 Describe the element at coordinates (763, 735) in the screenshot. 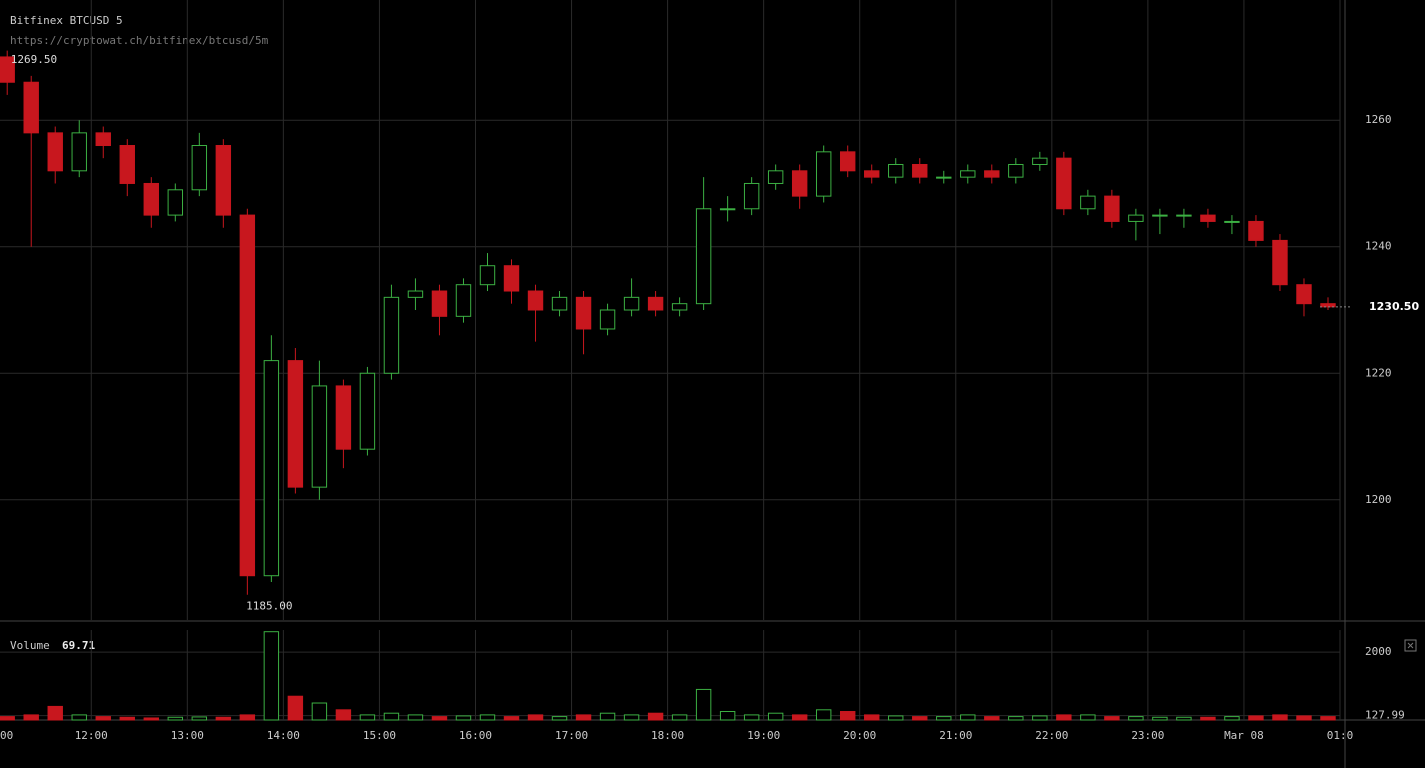

I see `x-tick-label: 19:00` at that location.